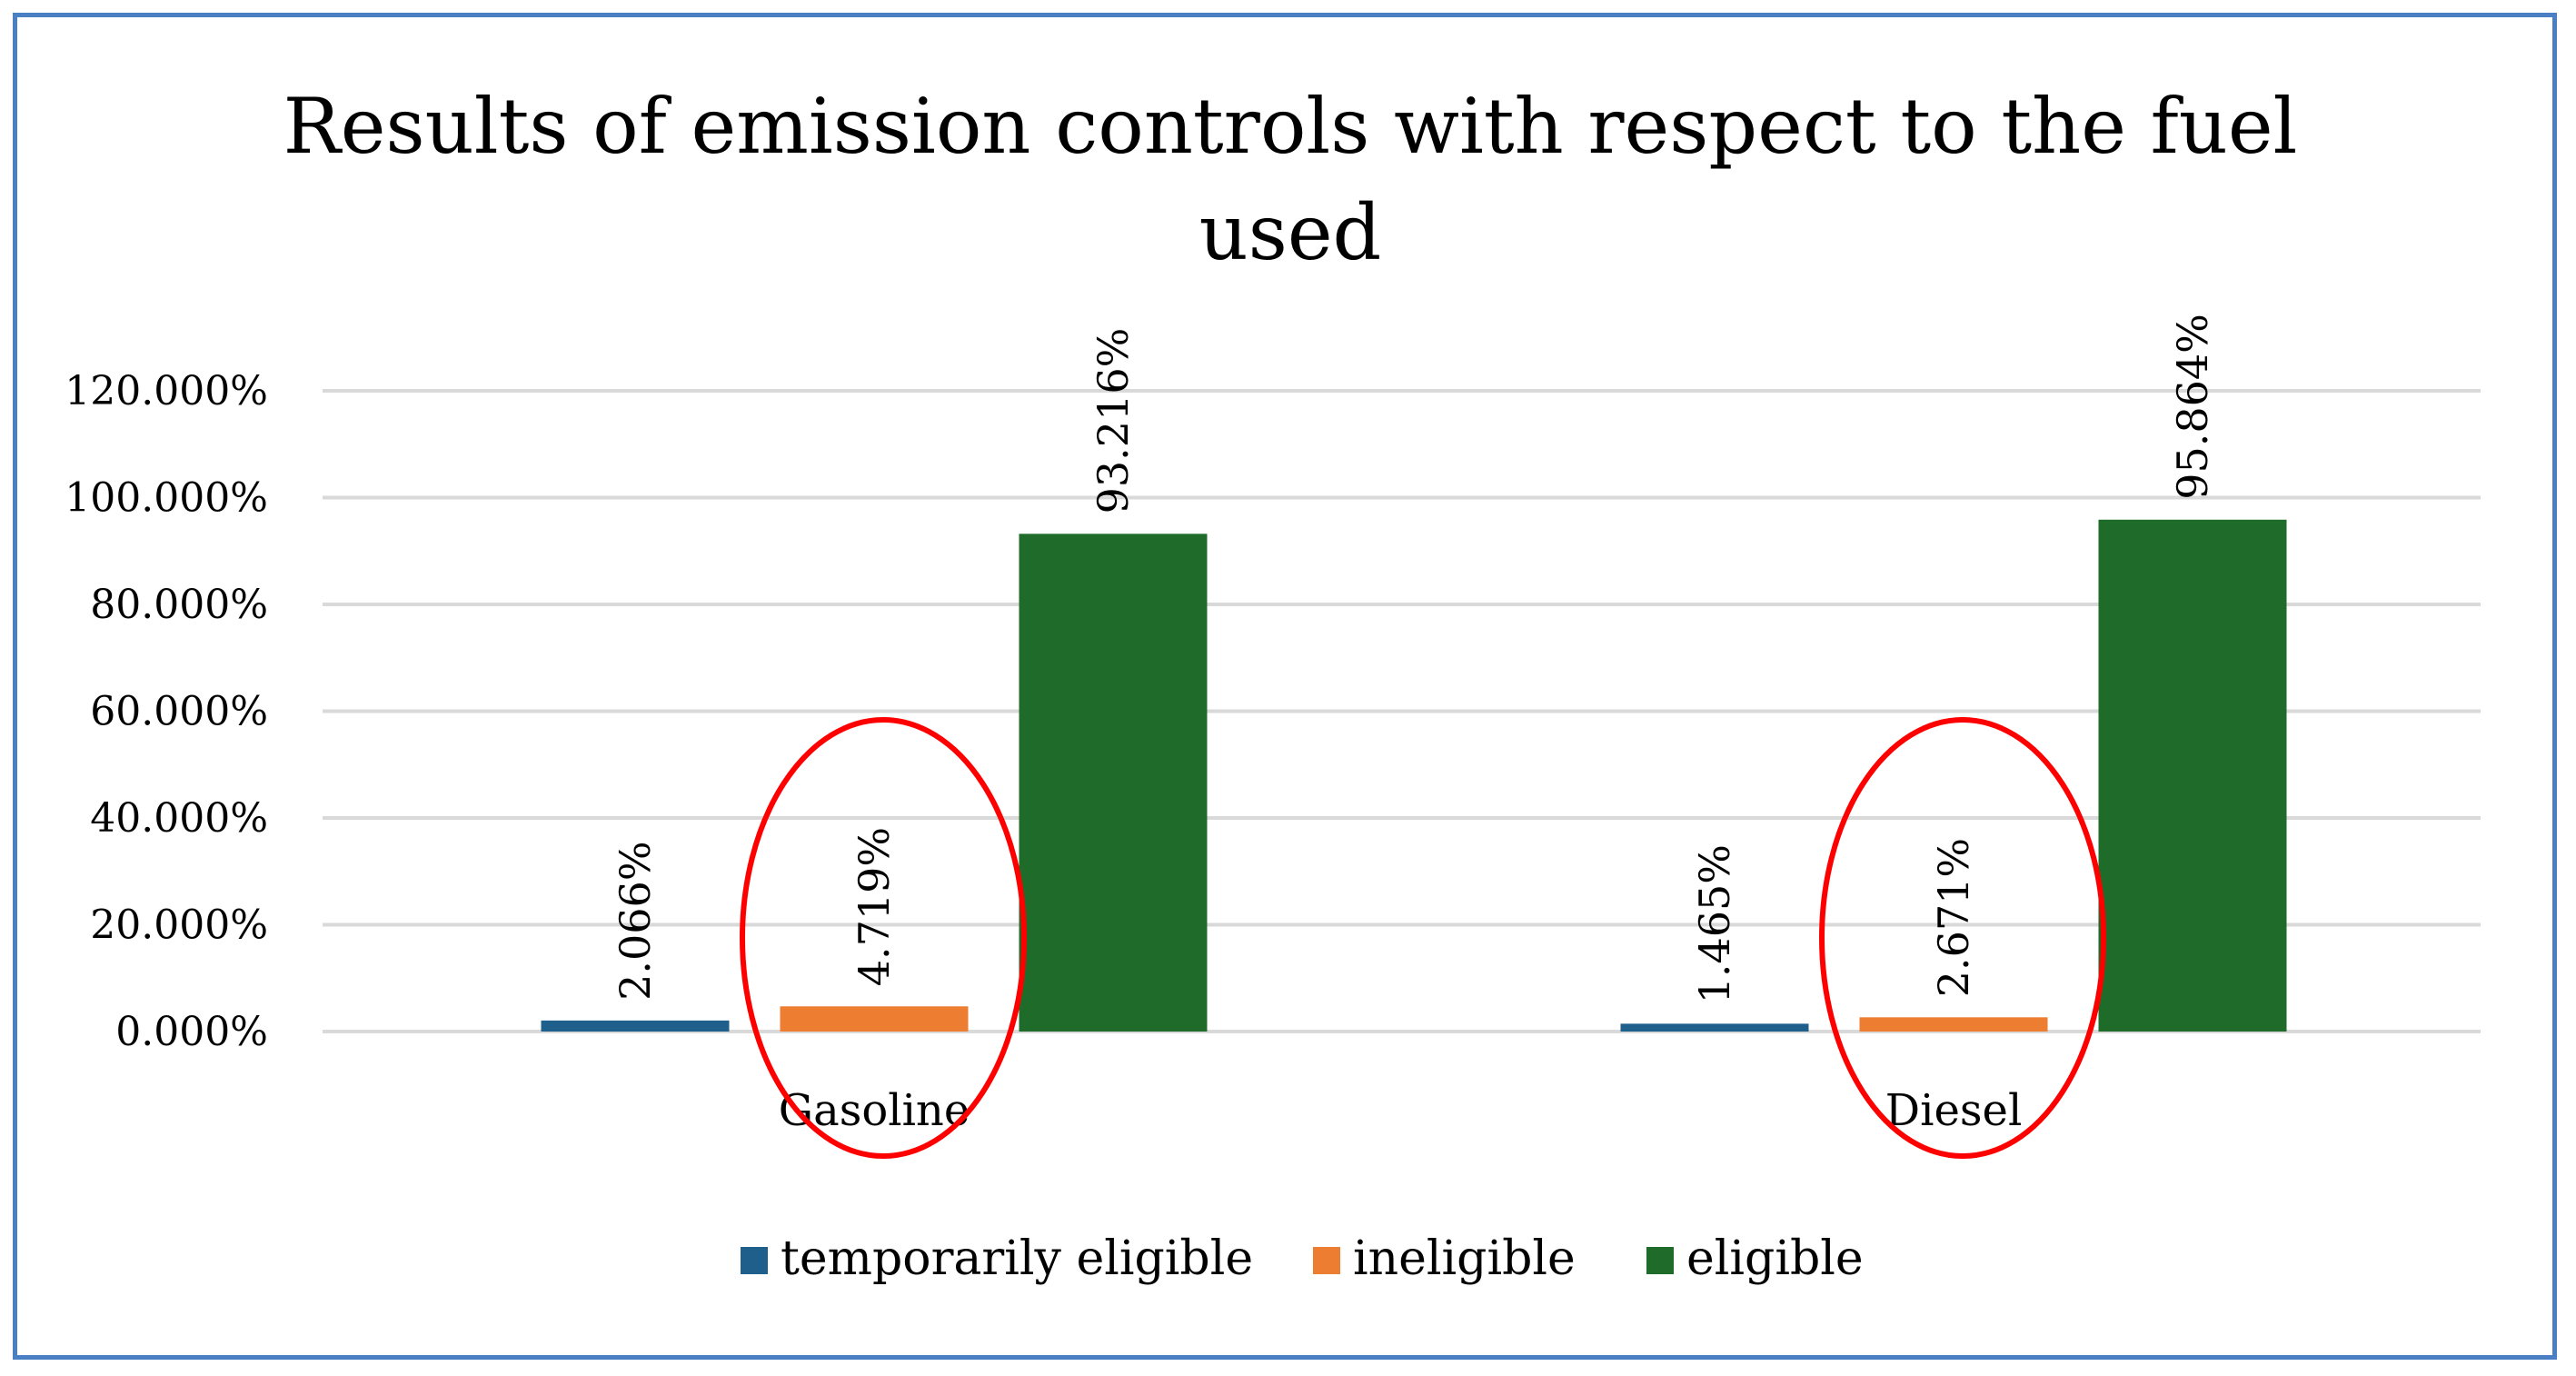 The width and height of the screenshot is (2576, 1376). What do you see at coordinates (1290, 232) in the screenshot?
I see `chart-title-line-2: used` at bounding box center [1290, 232].